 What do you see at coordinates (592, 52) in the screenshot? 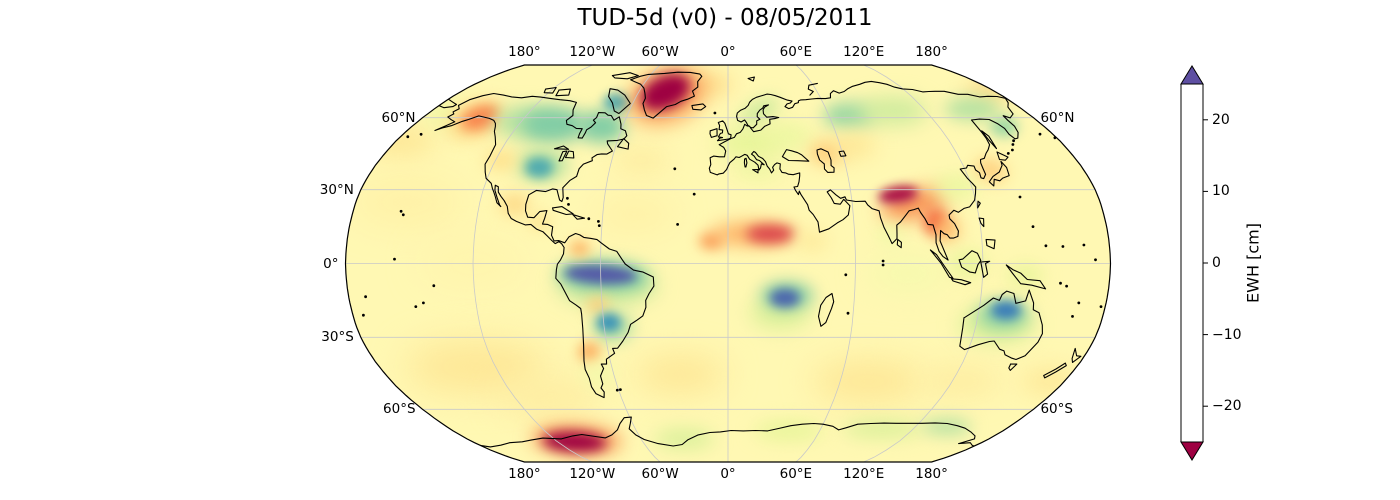
I see `lon-tick-top-1: 120°W` at bounding box center [592, 52].